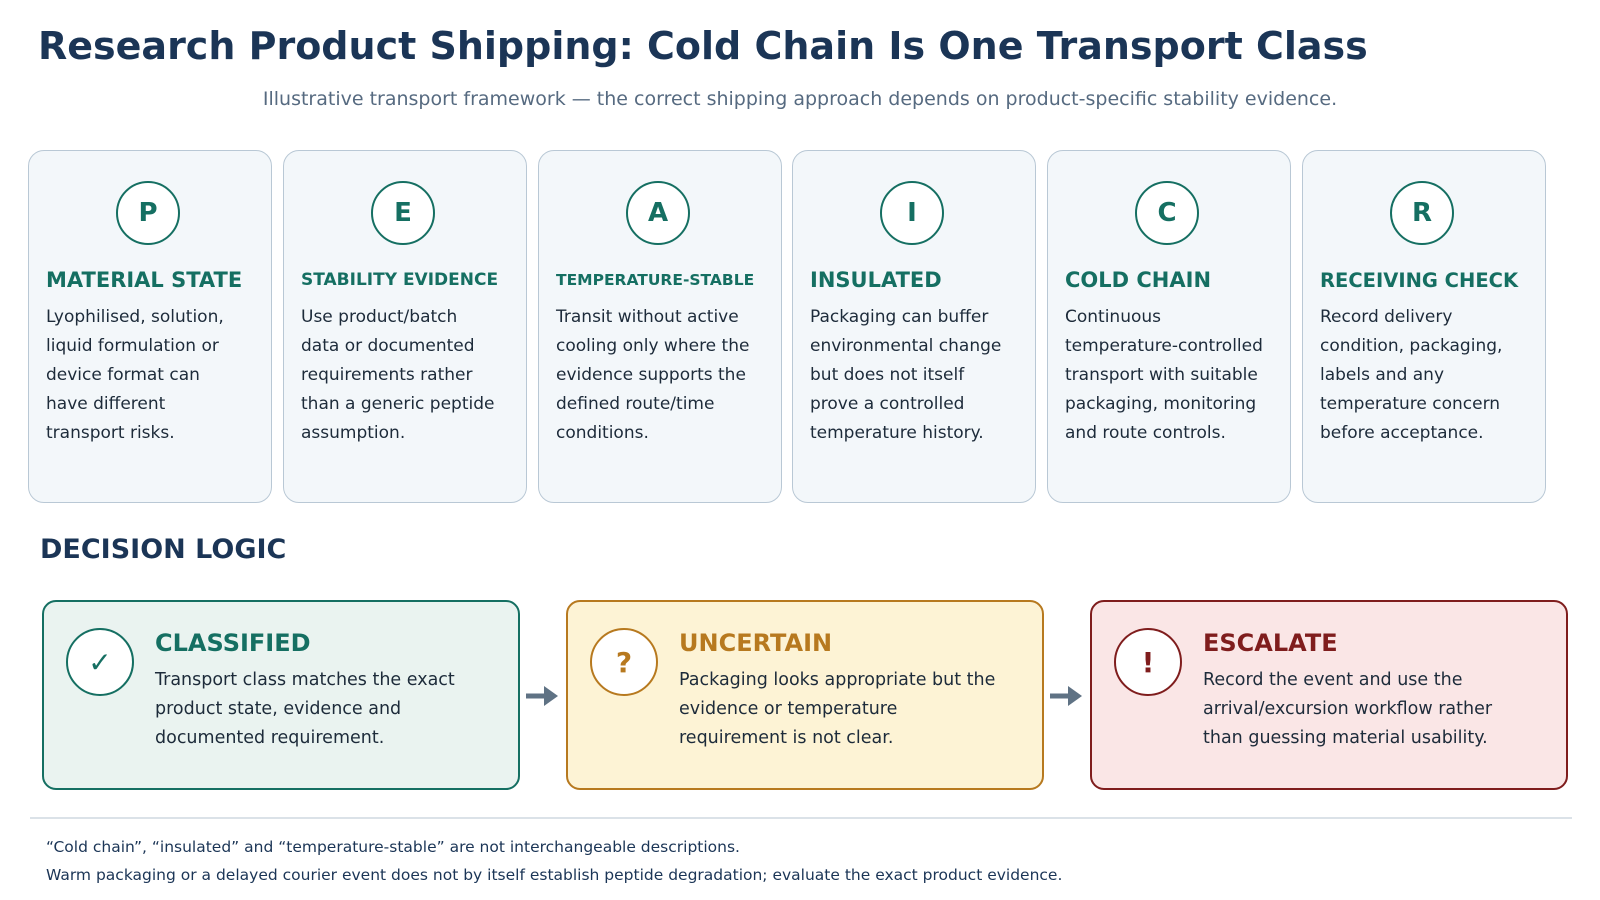 This screenshot has width=1600, height=900. What do you see at coordinates (876, 280) in the screenshot?
I see `card-title: INSULATED` at bounding box center [876, 280].